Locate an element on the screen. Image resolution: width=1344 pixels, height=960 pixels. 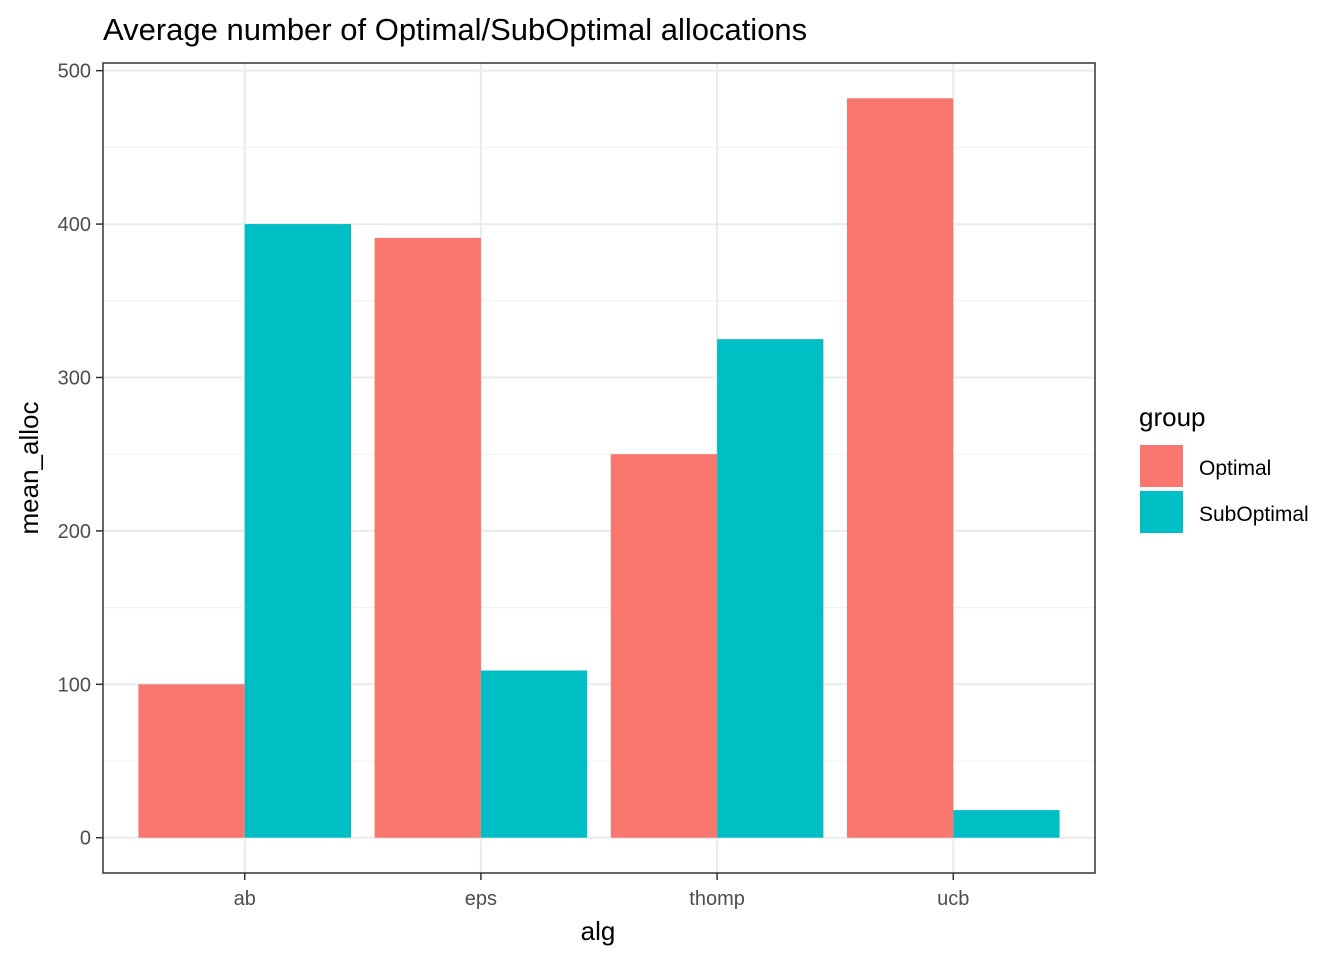
bar-optimal-eps is located at coordinates (427, 537).